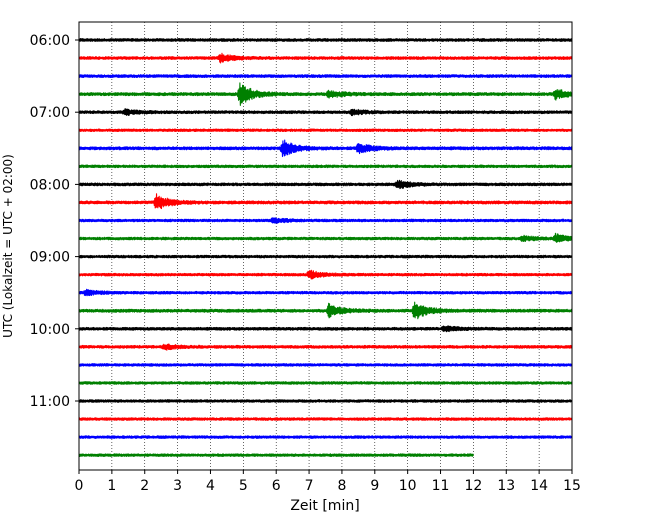 Image resolution: width=650 pixels, height=520 pixels. Describe the element at coordinates (50, 330) in the screenshot. I see `y-tick-label: 10:00` at that location.